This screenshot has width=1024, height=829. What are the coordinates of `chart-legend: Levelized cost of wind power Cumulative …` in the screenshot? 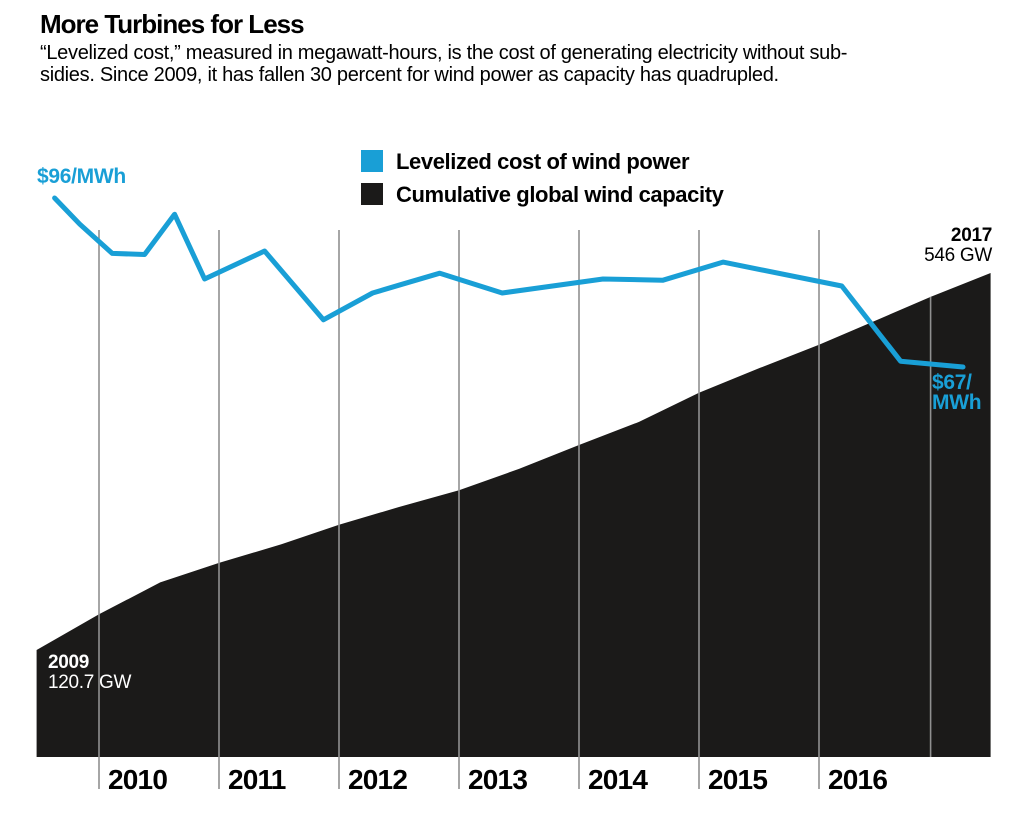 It's located at (542, 183).